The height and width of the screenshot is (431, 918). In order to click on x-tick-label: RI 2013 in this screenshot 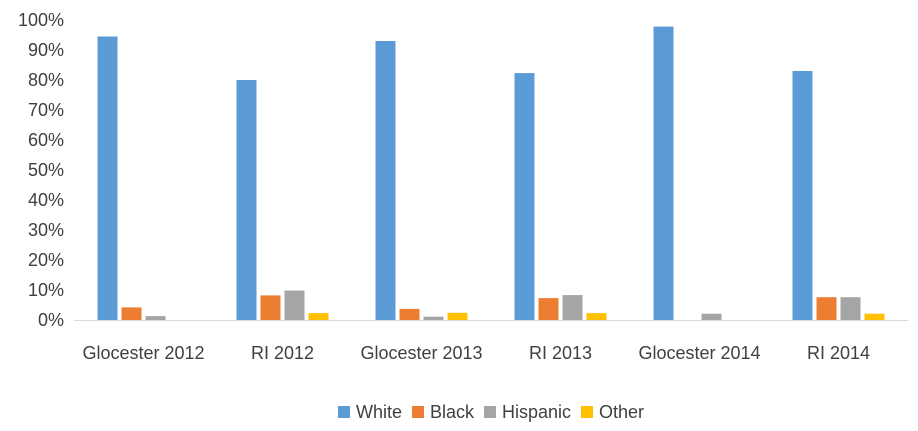, I will do `click(560, 353)`.